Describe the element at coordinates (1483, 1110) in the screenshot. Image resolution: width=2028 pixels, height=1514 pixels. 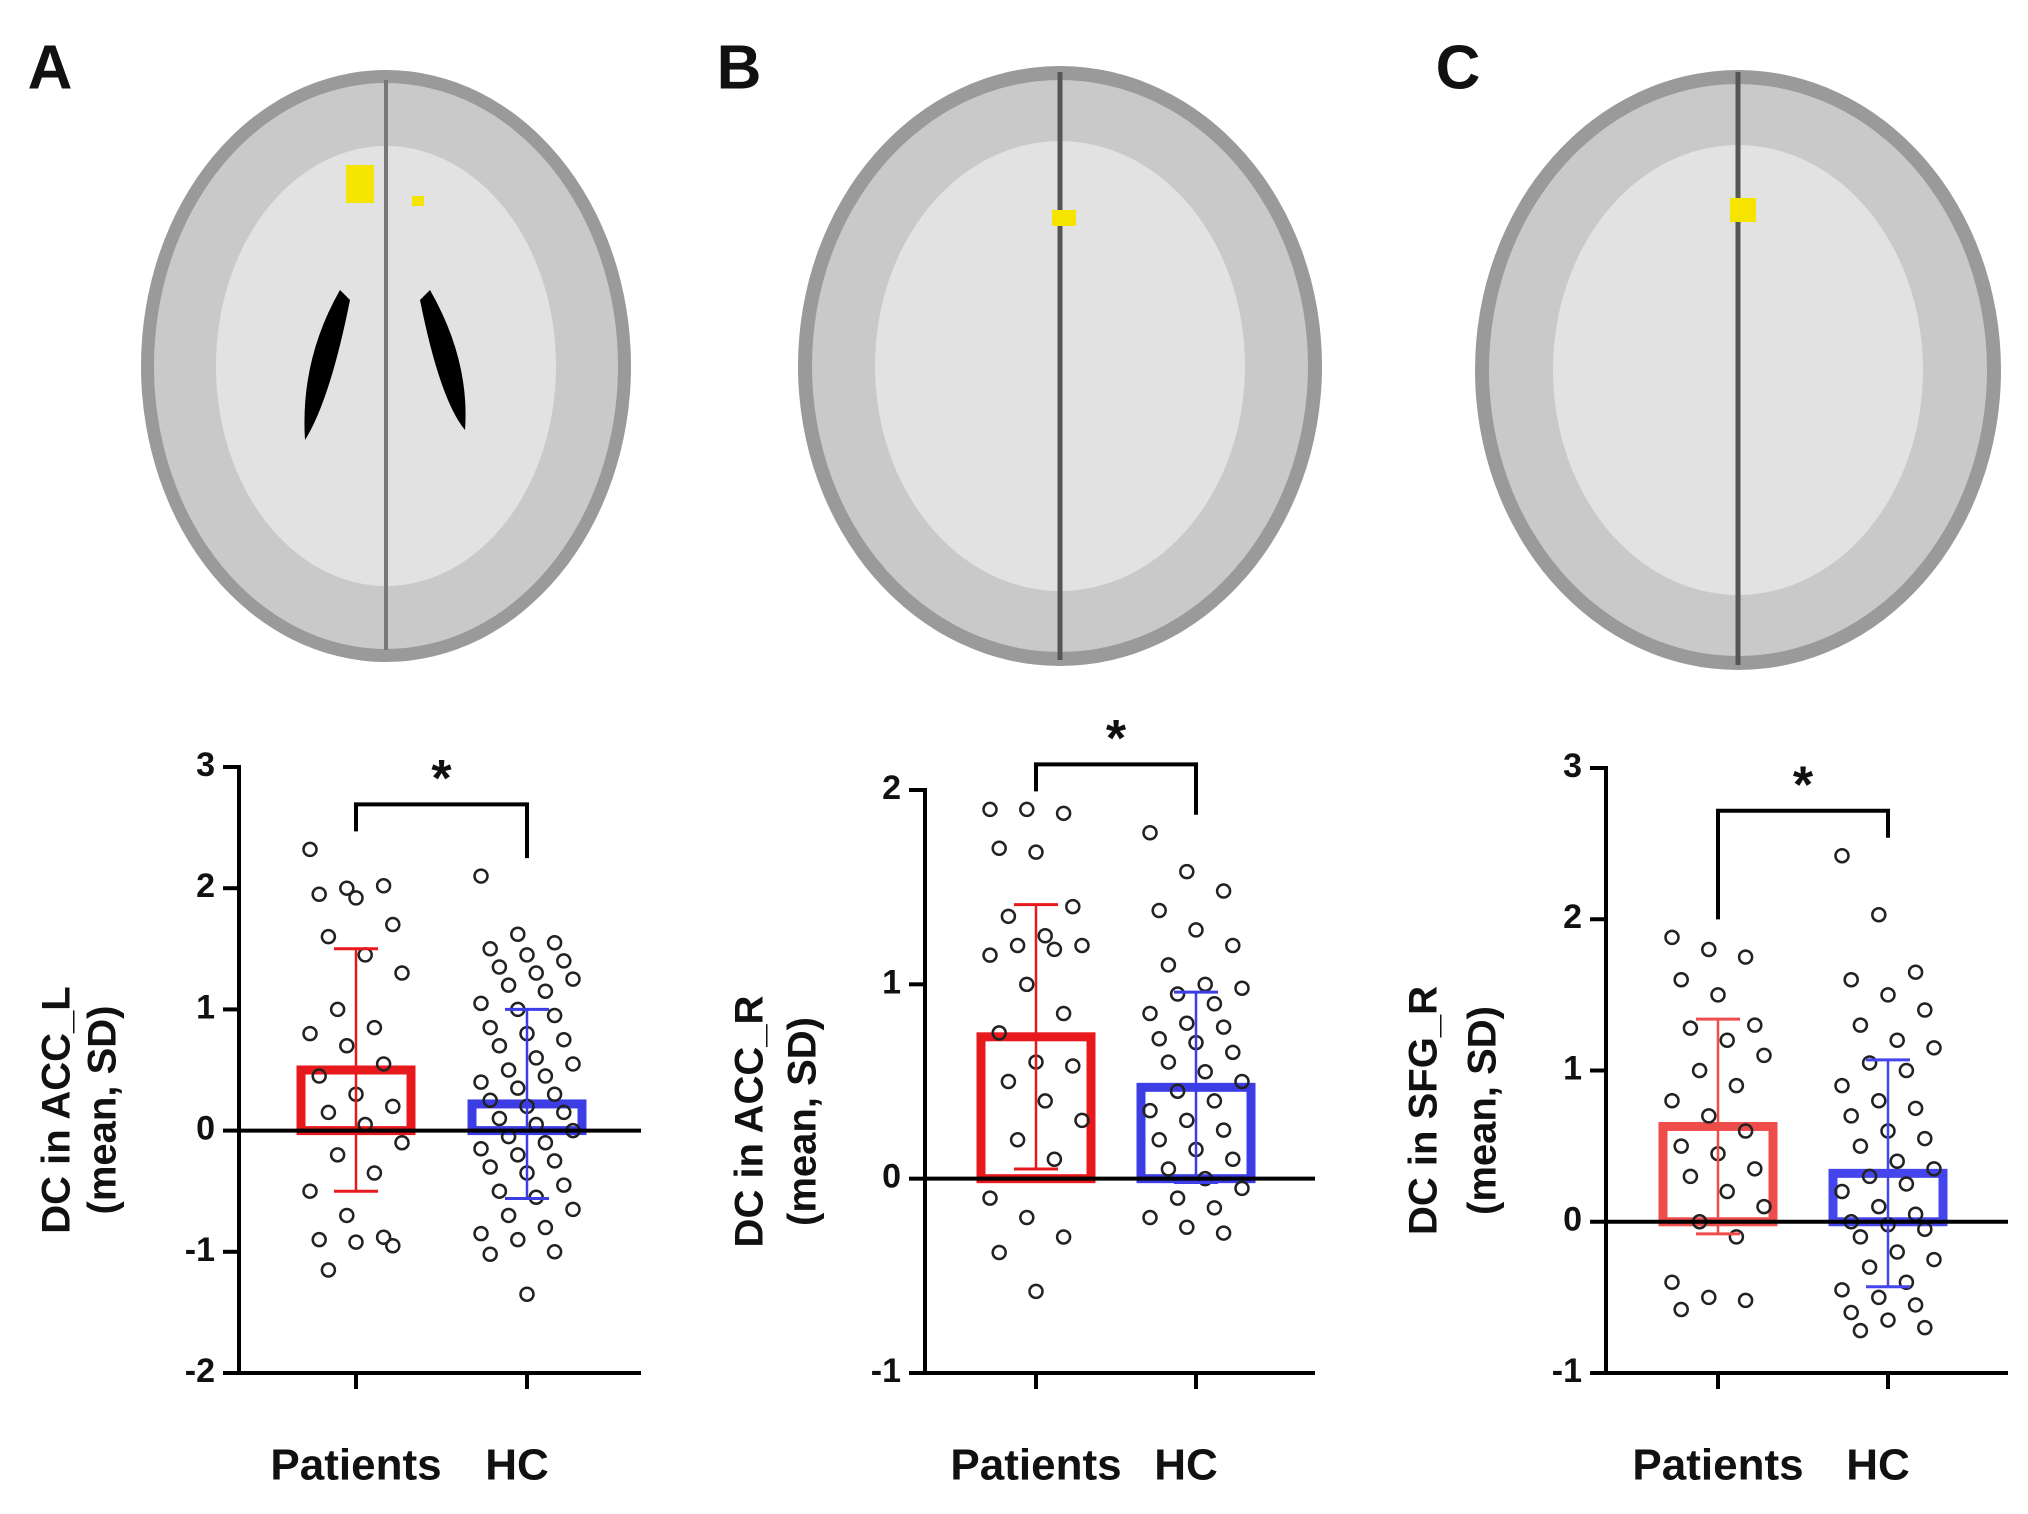
I see `y-axis-label: (mean, SD)` at that location.